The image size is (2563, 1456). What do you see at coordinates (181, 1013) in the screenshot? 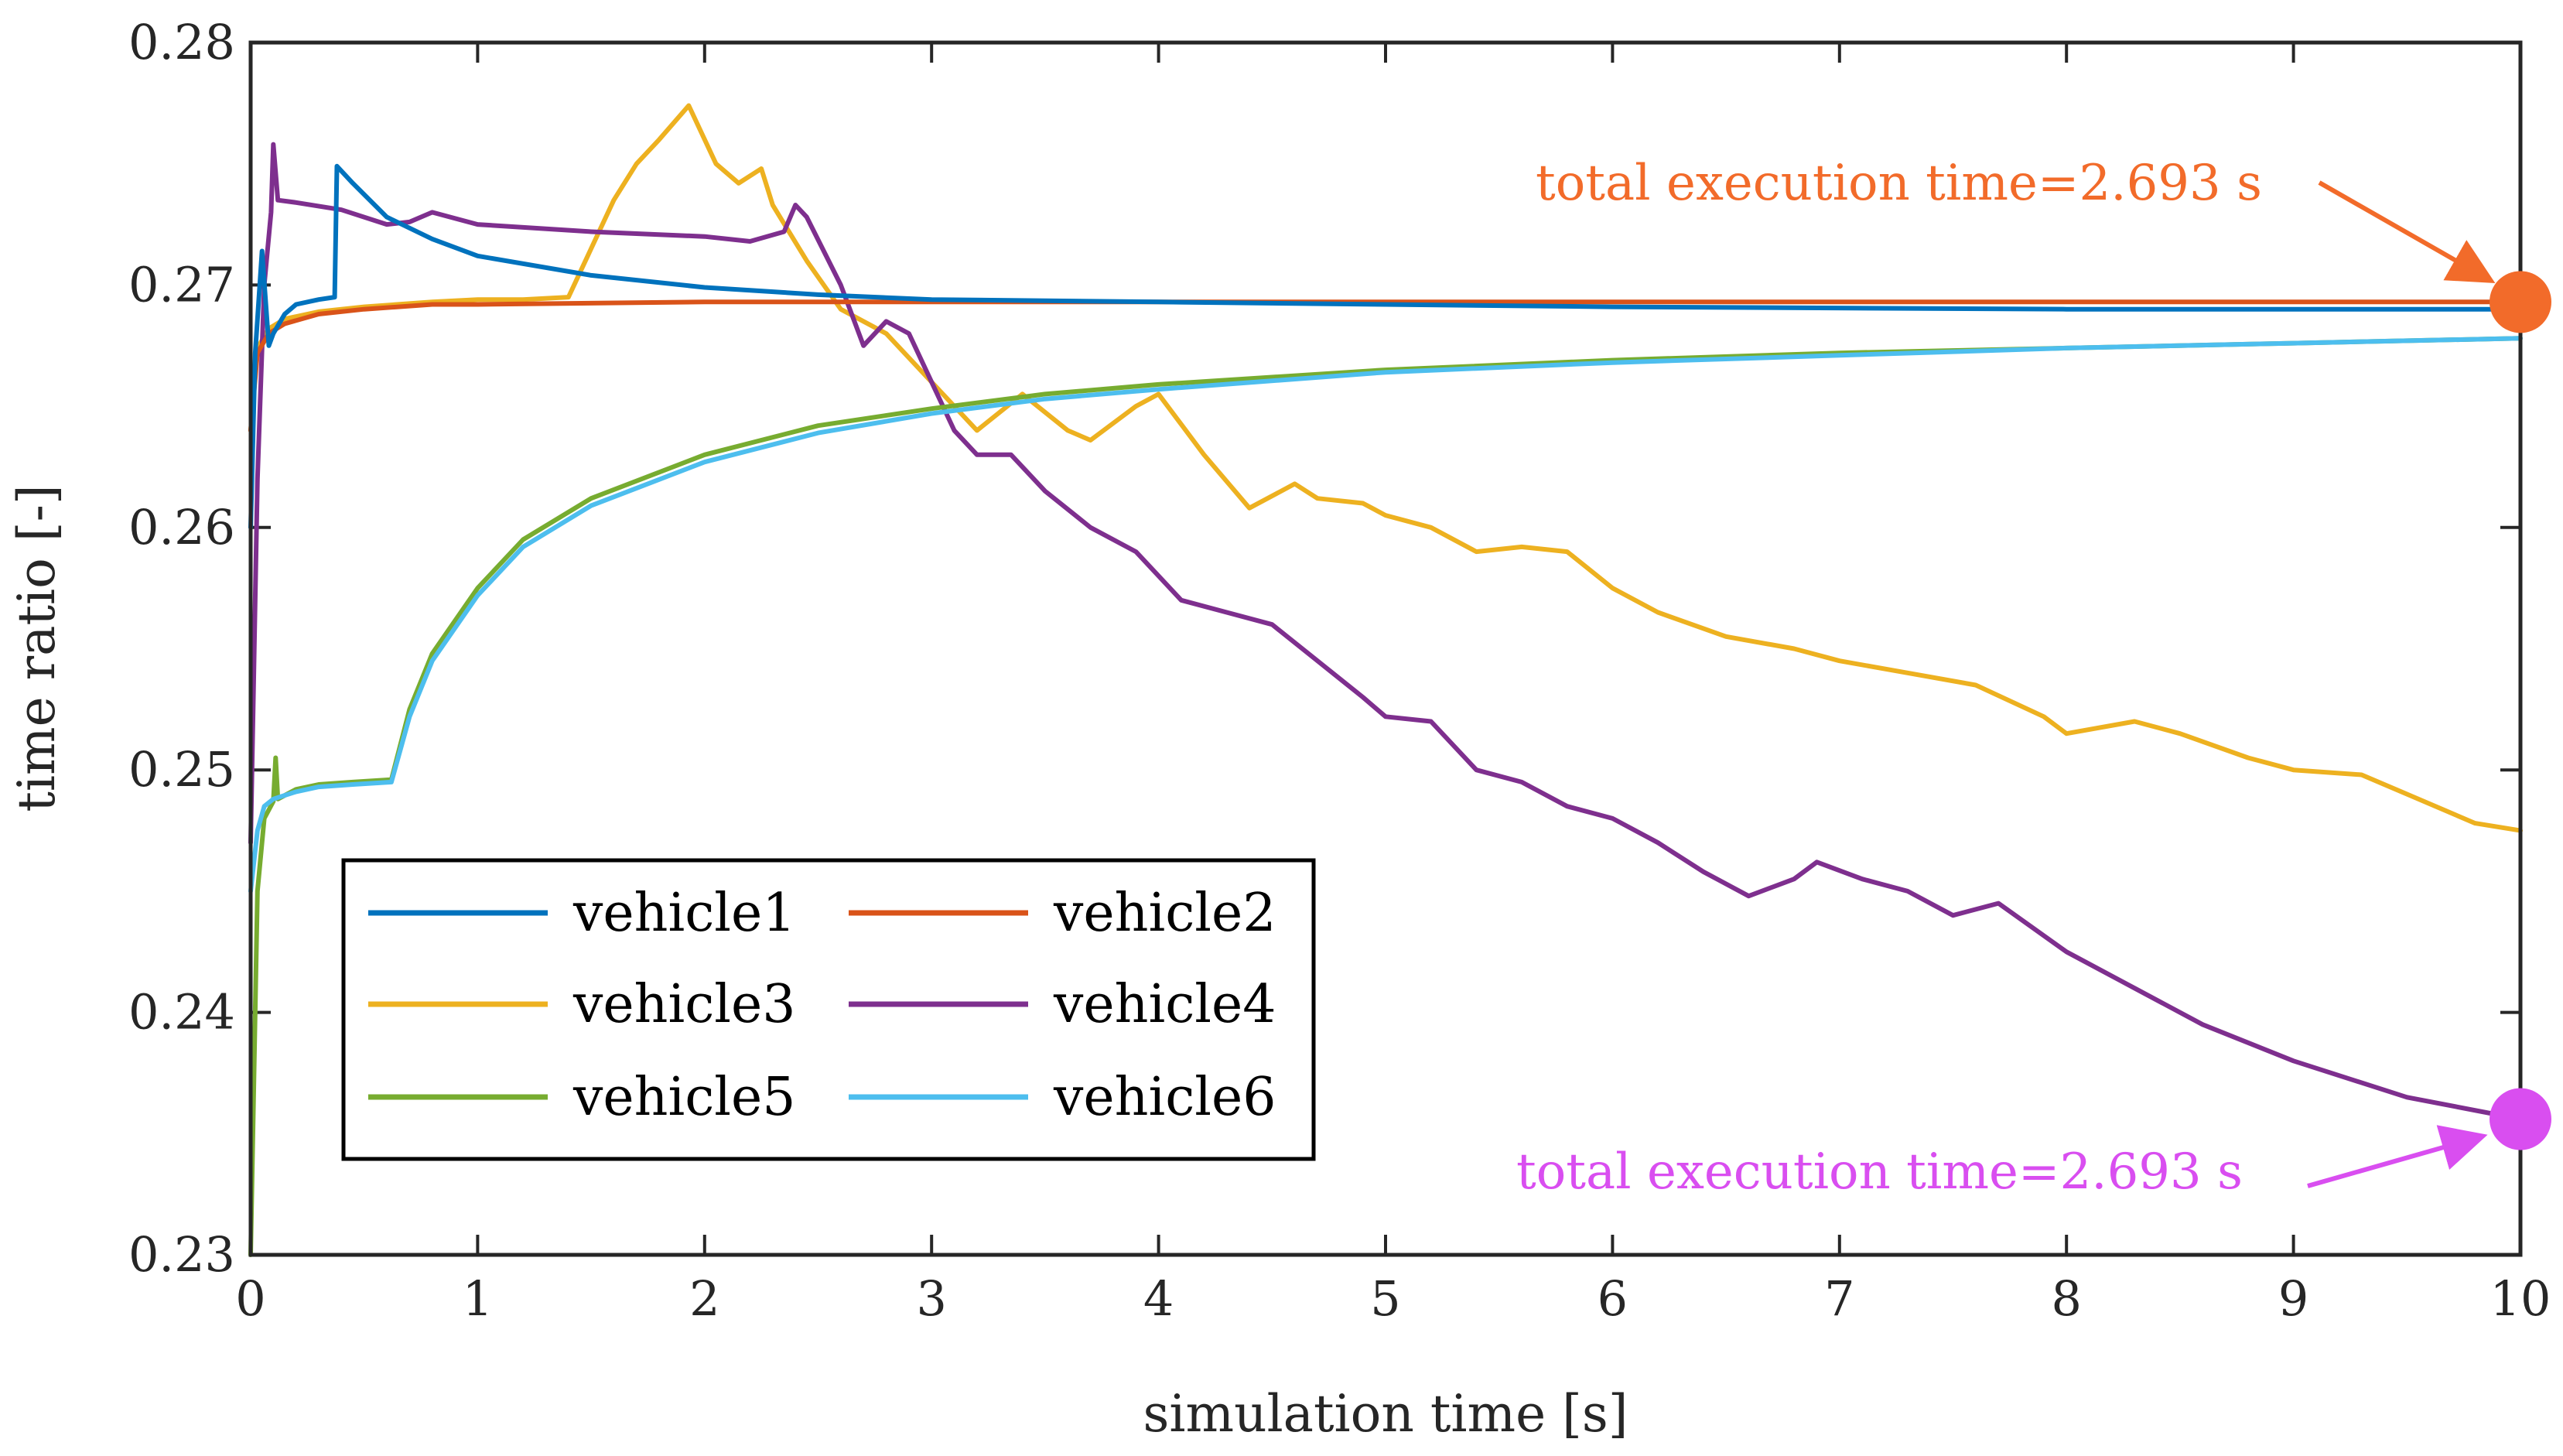
I see `y-tick-label: 0.24` at bounding box center [181, 1013].